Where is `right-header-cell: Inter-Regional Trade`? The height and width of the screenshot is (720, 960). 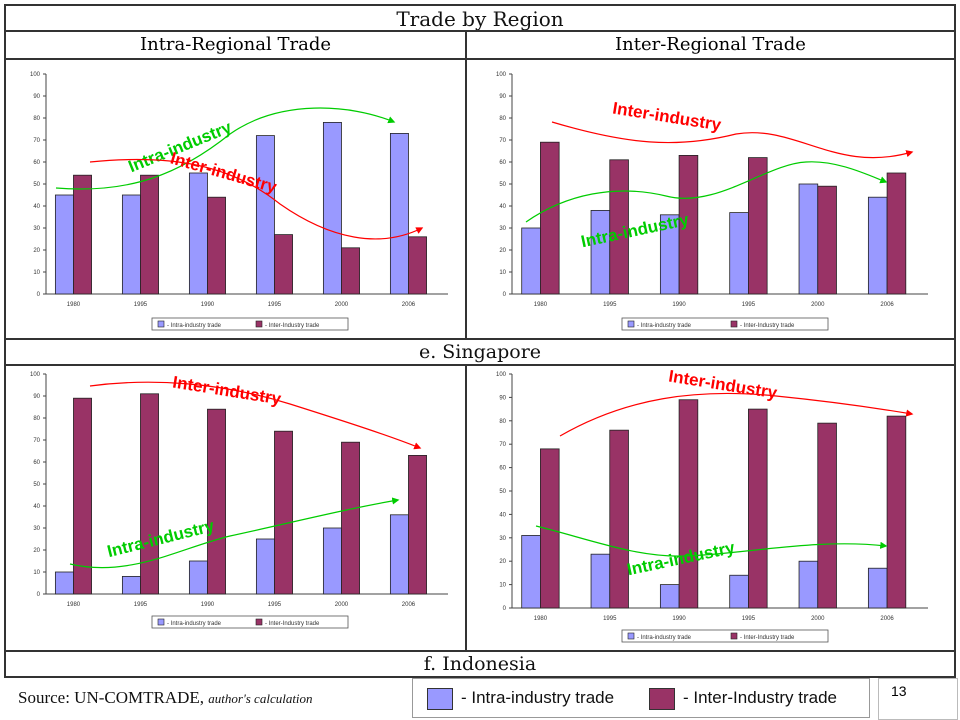
right-header-cell: Inter-Regional Trade is located at coordinates (710, 45).